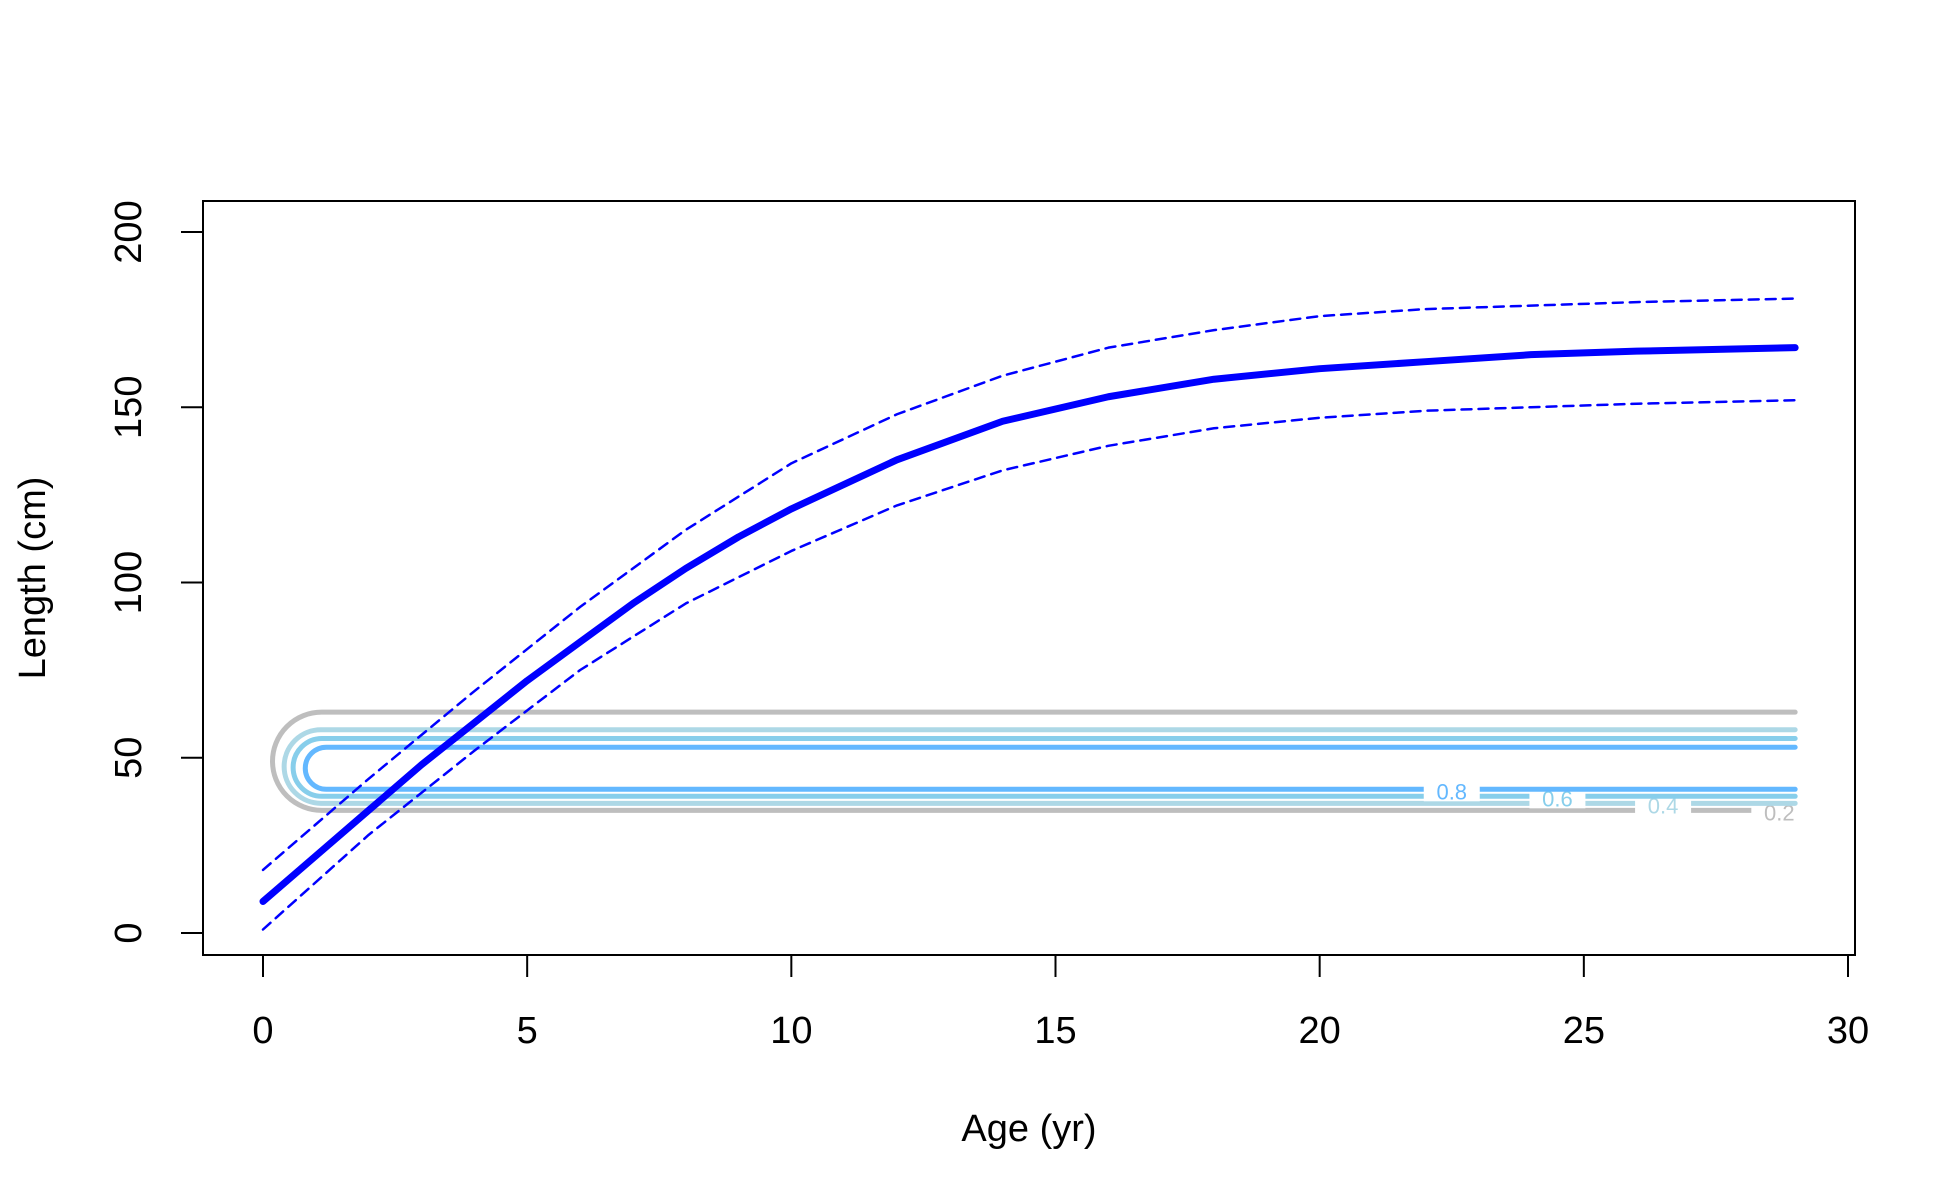  Describe the element at coordinates (129, 407) in the screenshot. I see `y-tick-label: 150` at that location.